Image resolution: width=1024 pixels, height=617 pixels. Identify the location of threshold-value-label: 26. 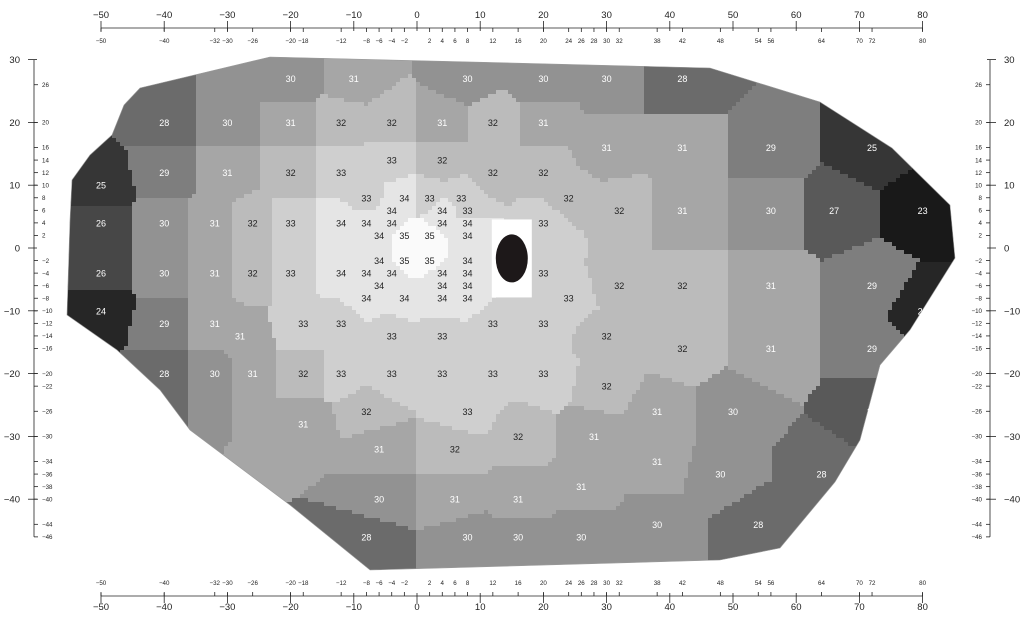
(101, 274).